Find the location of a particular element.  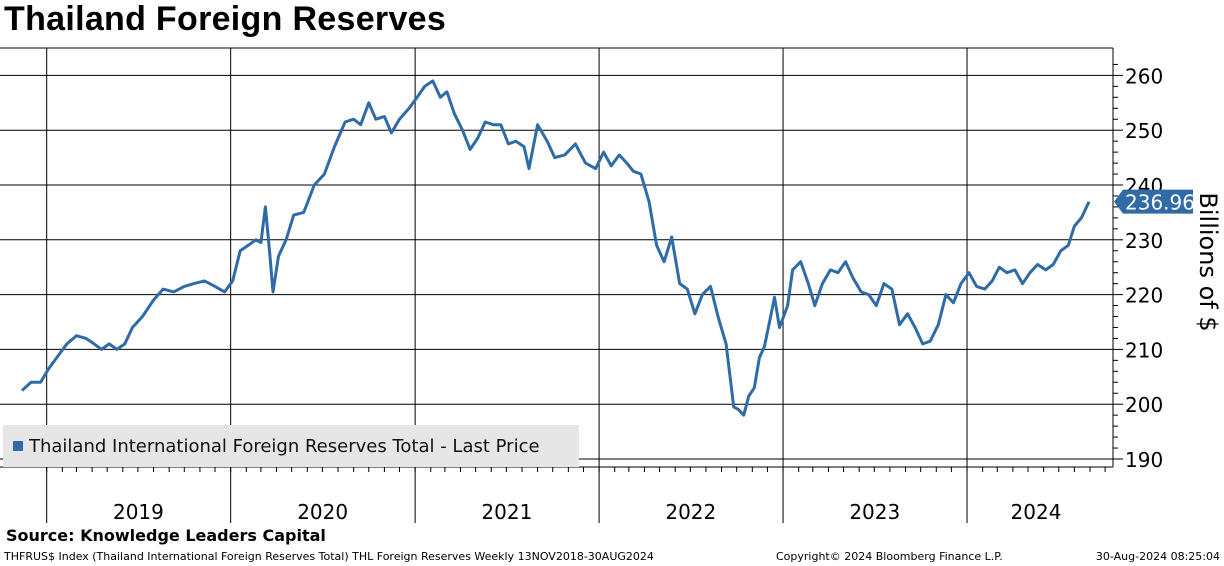

last-value-marker: 236.96 is located at coordinates (1154, 202).